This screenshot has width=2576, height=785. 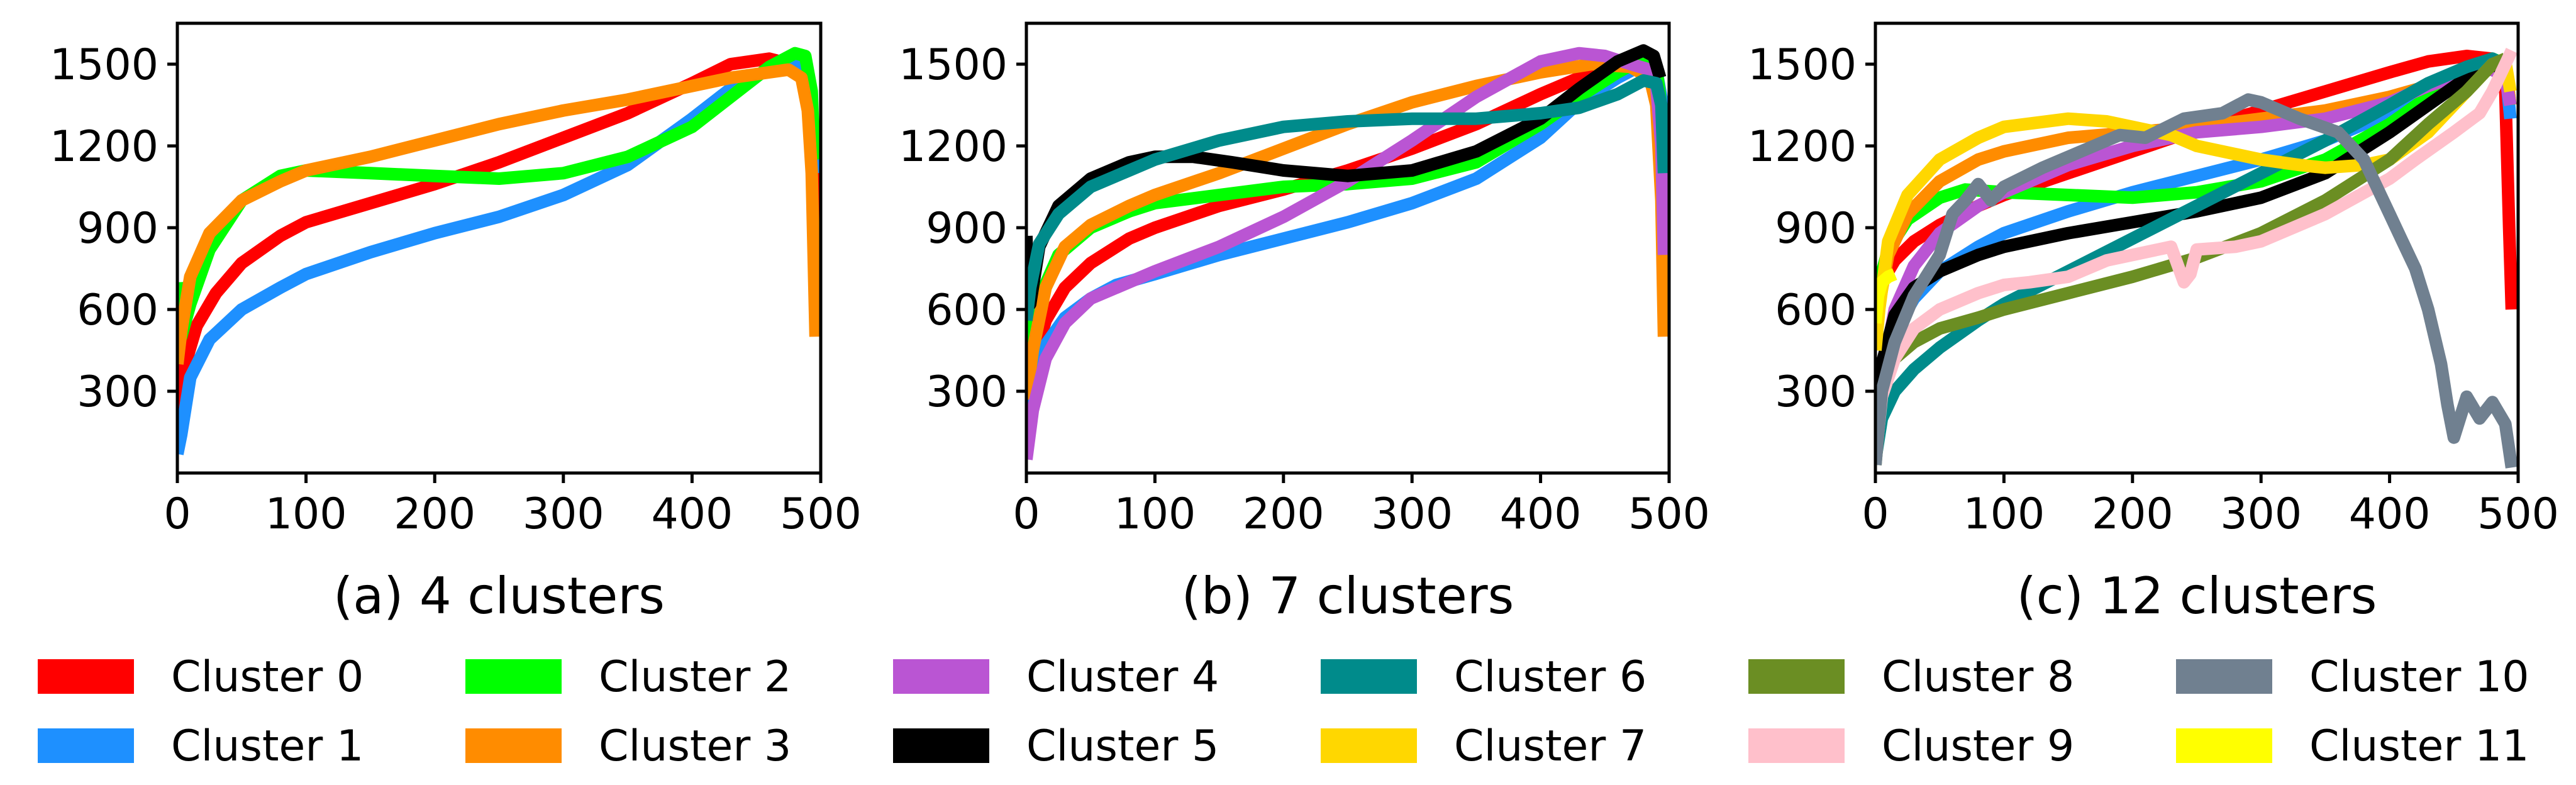 I want to click on legend-label: Cluster 9, so click(x=1978, y=746).